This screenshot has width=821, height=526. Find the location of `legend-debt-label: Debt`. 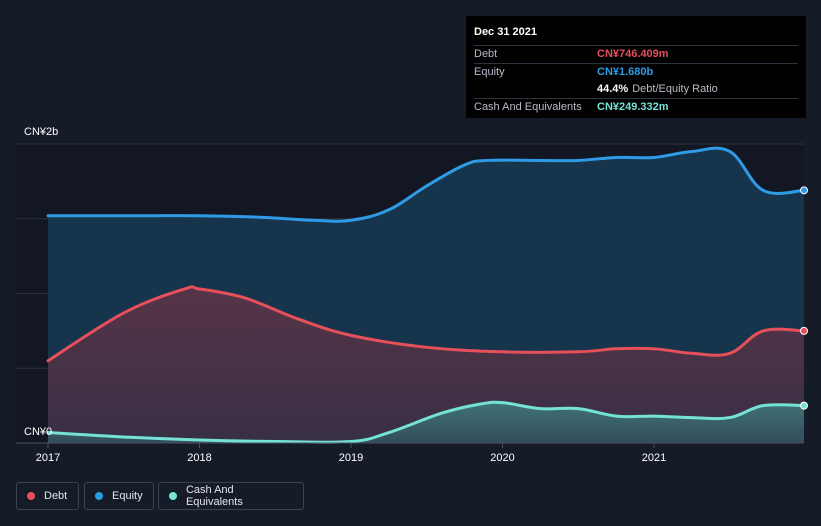

legend-debt-label: Debt is located at coordinates (56, 496).